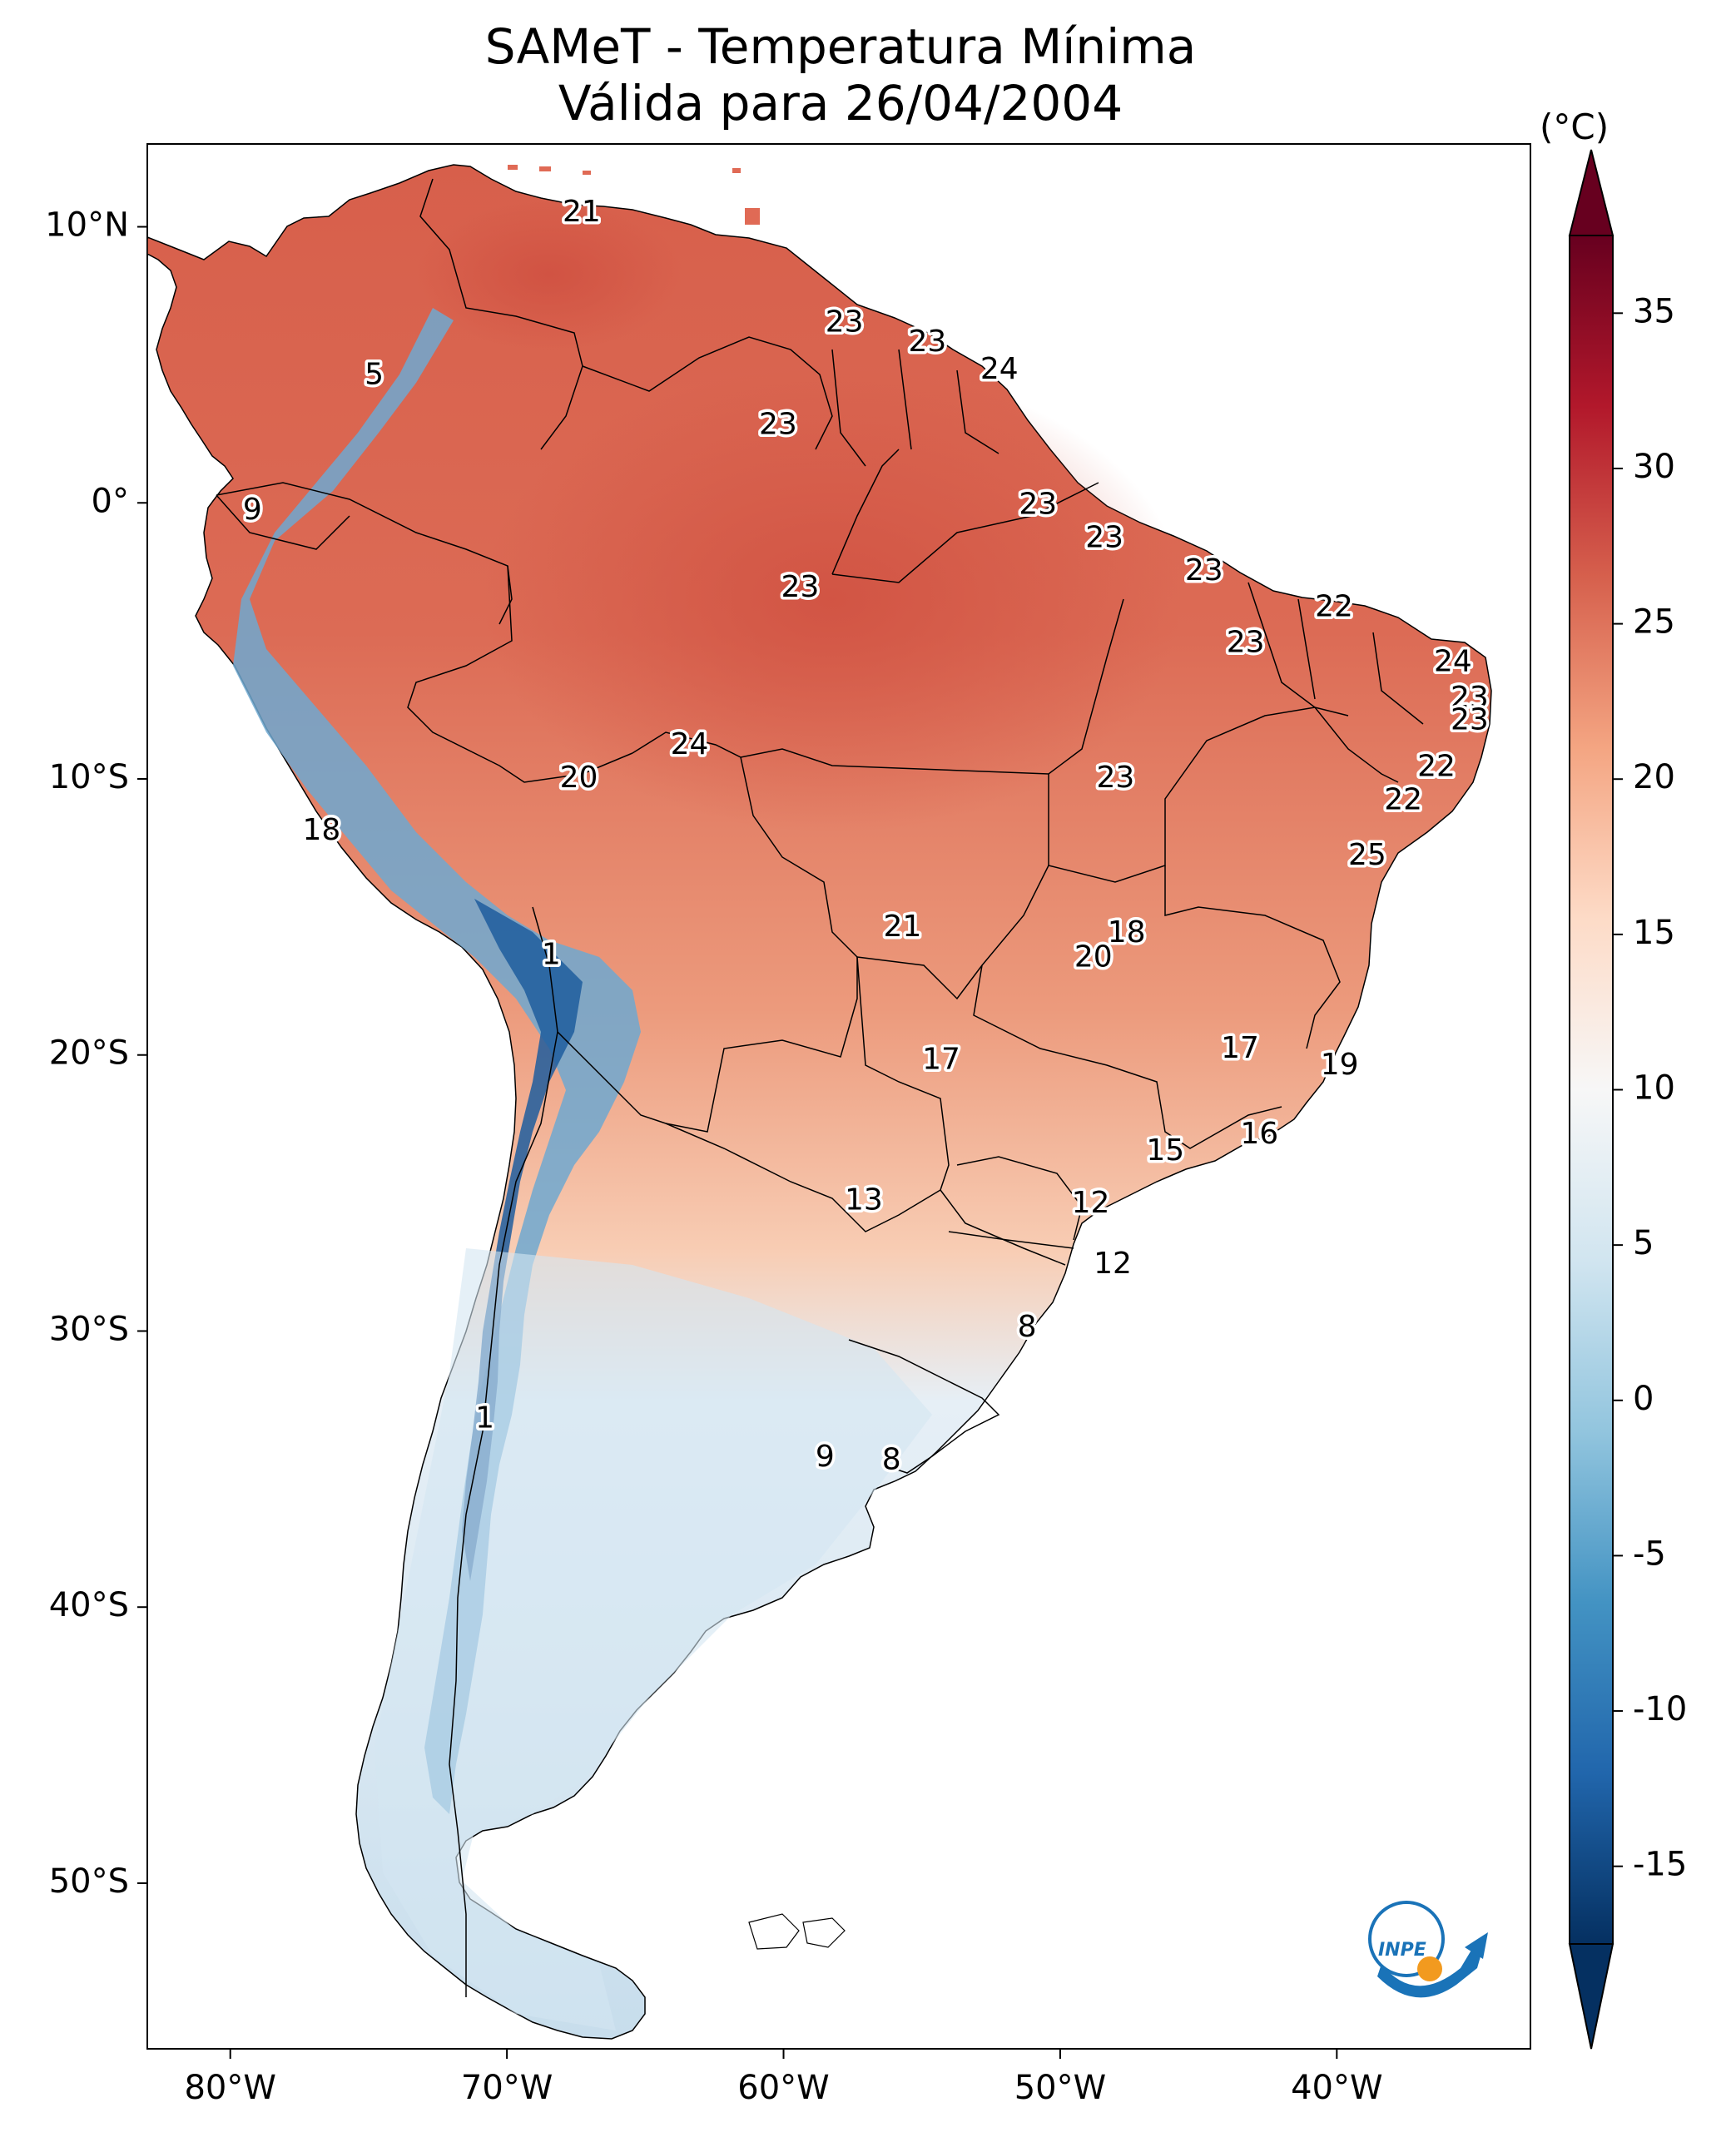 The image size is (1736, 2152). Describe the element at coordinates (634, 195) in the screenshot. I see `caribbean-islands` at that location.